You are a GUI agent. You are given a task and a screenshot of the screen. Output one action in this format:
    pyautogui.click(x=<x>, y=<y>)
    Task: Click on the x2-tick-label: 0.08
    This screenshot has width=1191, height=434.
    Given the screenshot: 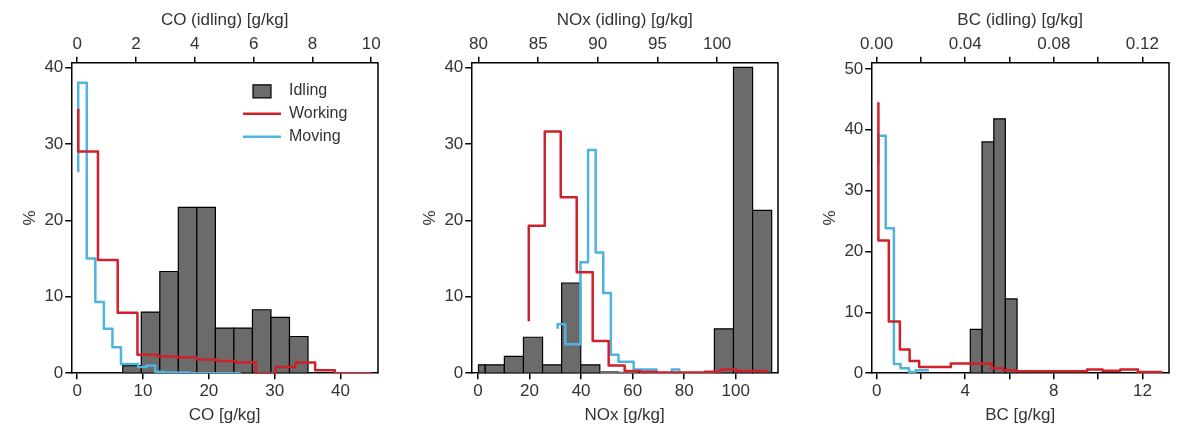 What is the action you would take?
    pyautogui.click(x=1054, y=44)
    